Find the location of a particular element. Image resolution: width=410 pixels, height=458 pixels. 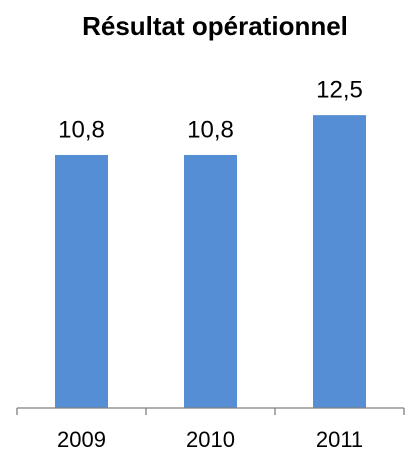

value-label: 12,5 is located at coordinates (339, 89).